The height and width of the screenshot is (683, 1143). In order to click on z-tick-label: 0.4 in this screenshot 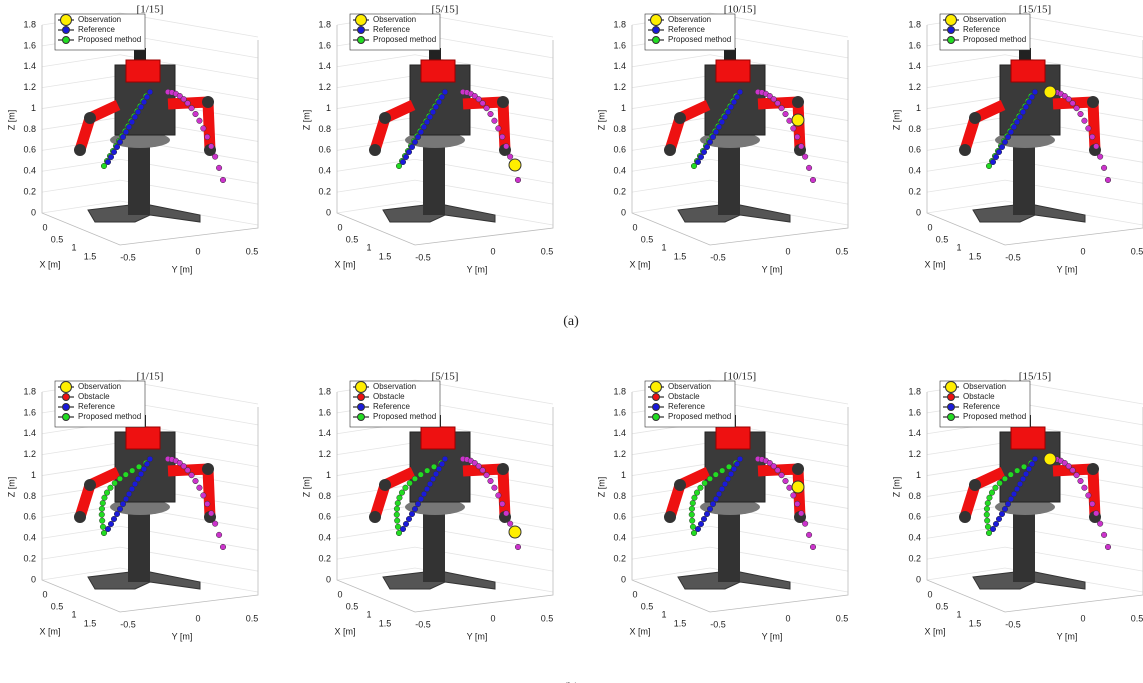, I will do `click(914, 538)`.